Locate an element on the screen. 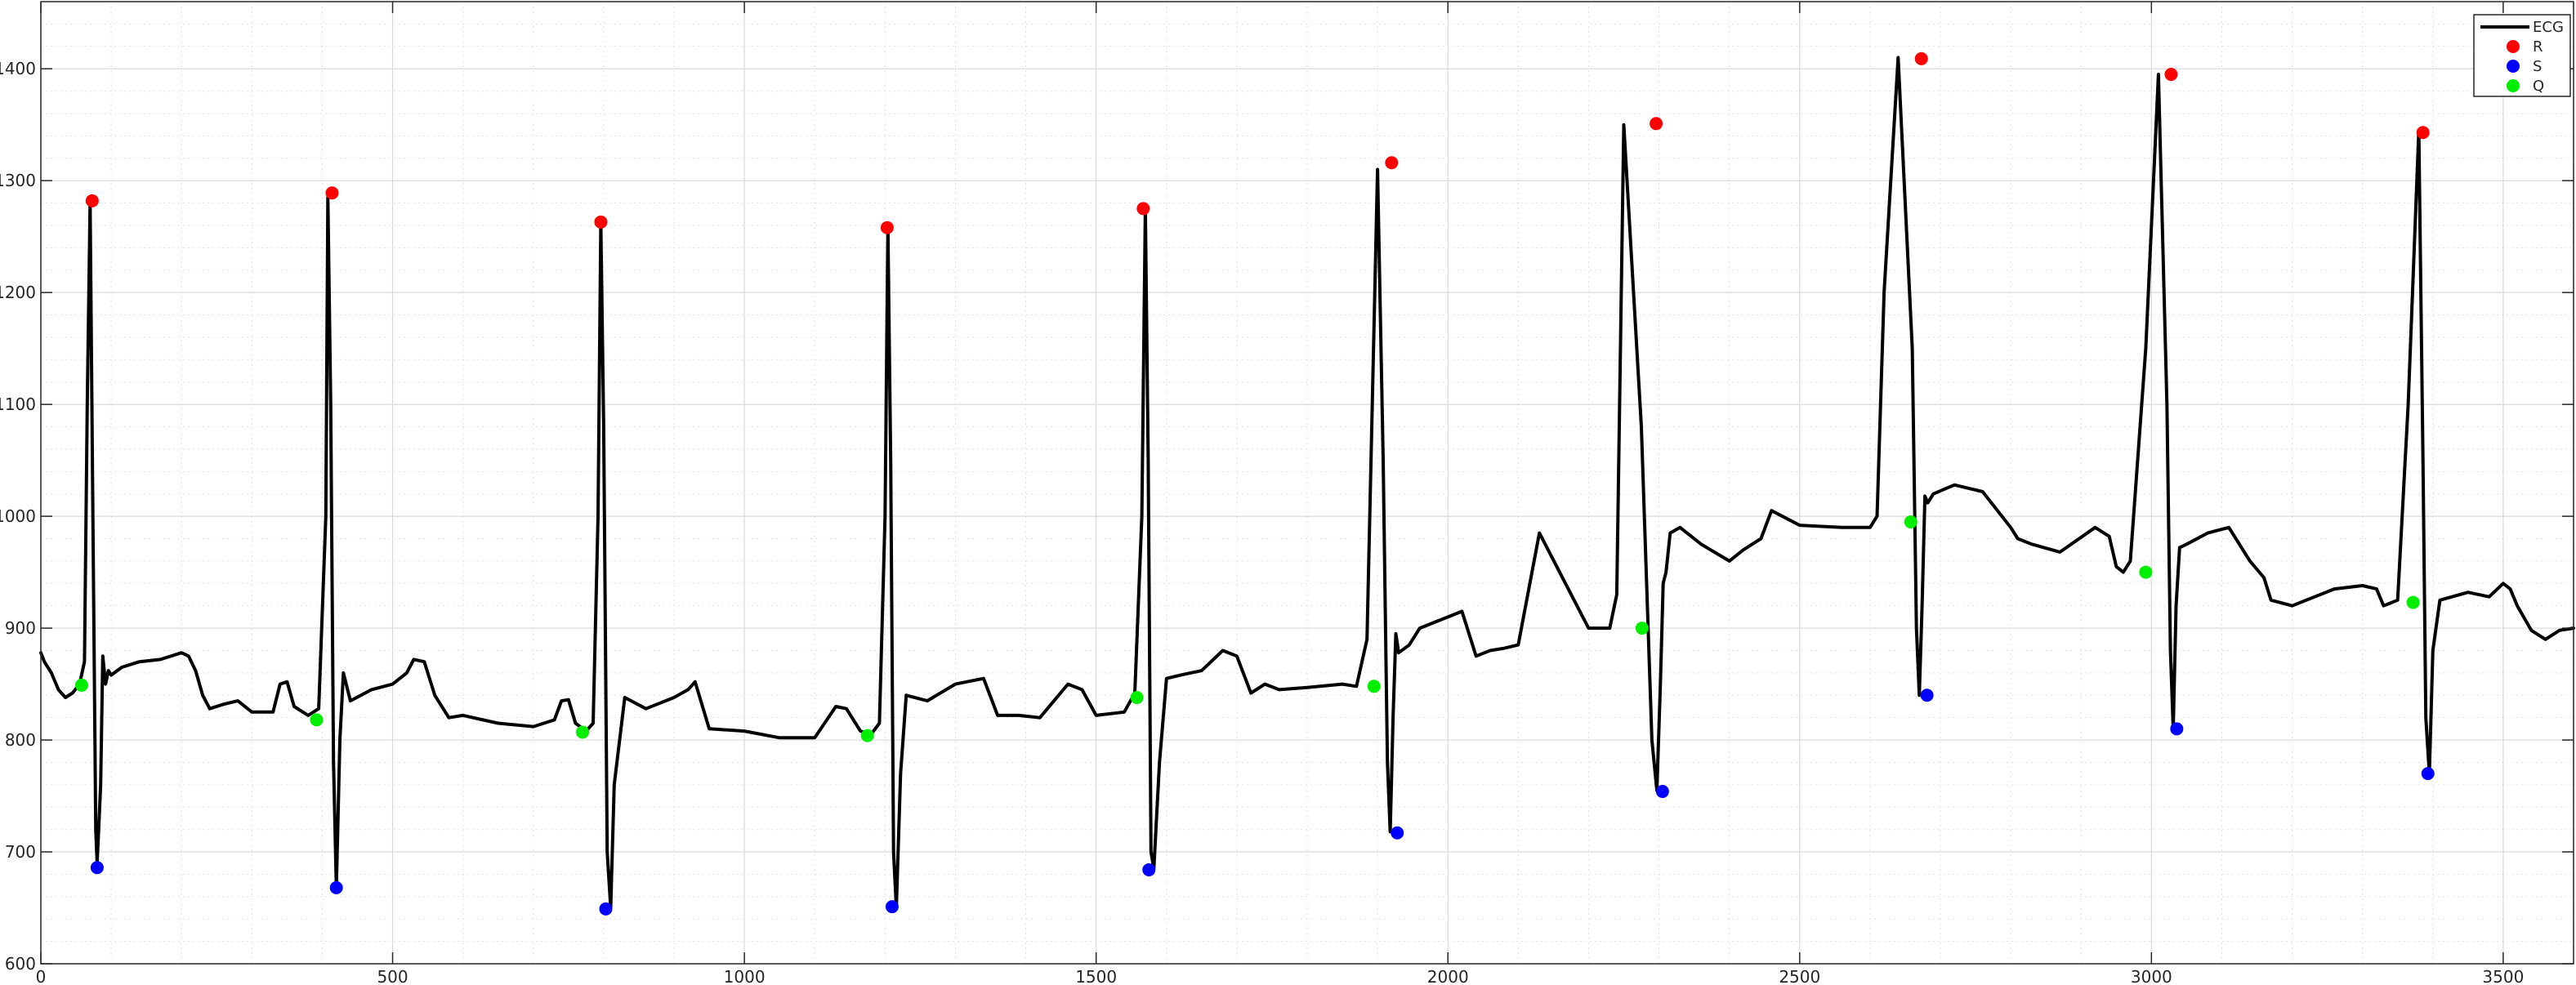  y-tick-label: 600 is located at coordinates (21, 964).